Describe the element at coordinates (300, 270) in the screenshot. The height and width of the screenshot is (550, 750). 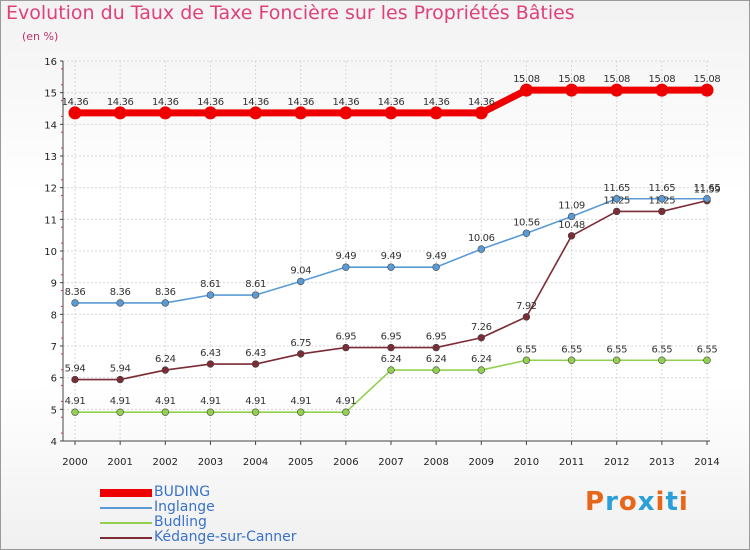
I see `data-label: 9.04` at that location.